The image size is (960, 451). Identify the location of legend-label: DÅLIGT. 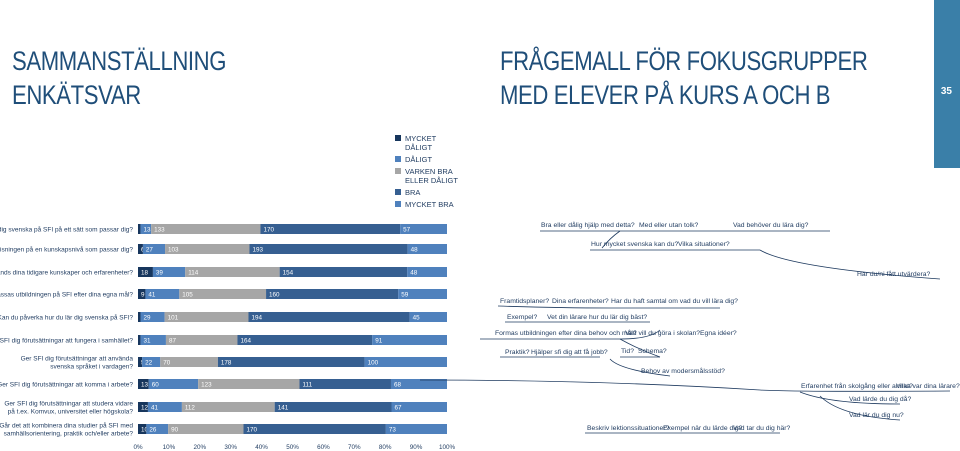
(419, 159).